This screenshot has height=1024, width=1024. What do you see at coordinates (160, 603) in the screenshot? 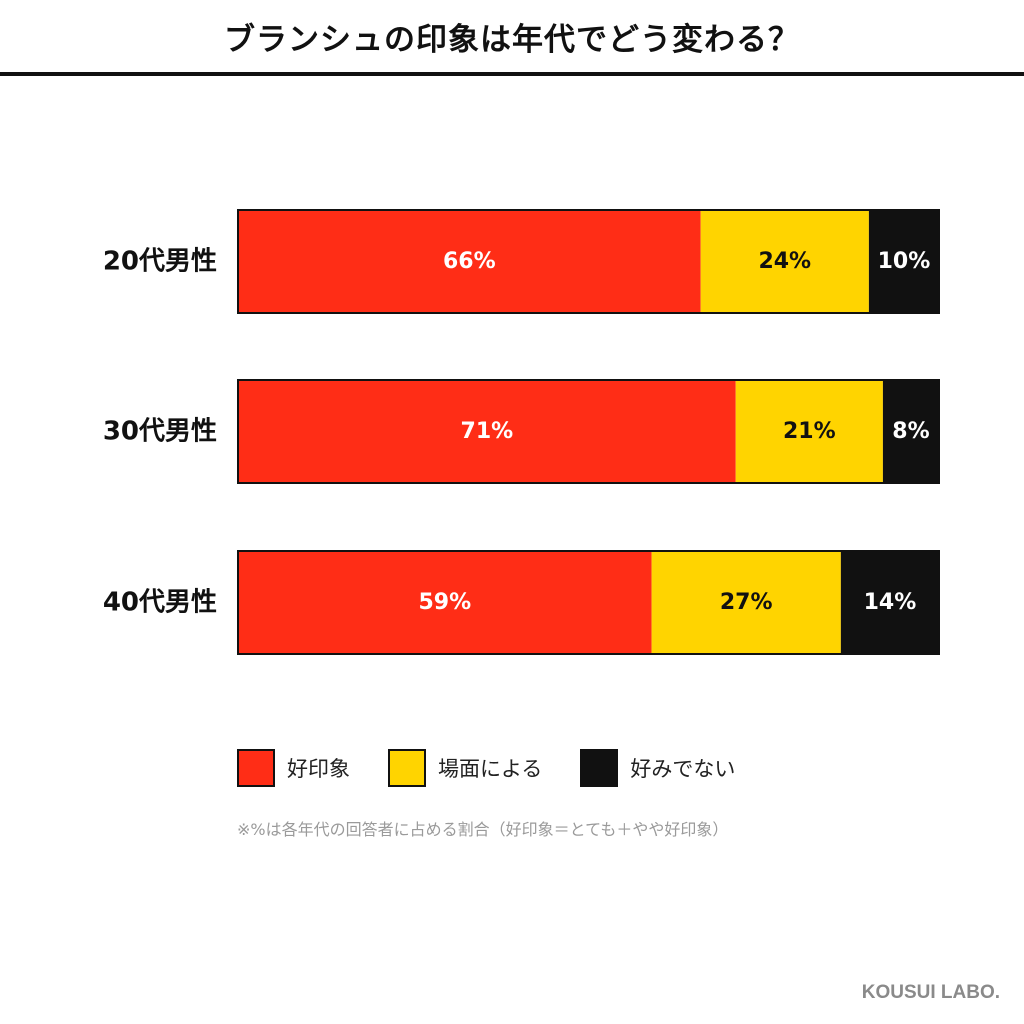
I see `category-label: 40代男性` at bounding box center [160, 603].